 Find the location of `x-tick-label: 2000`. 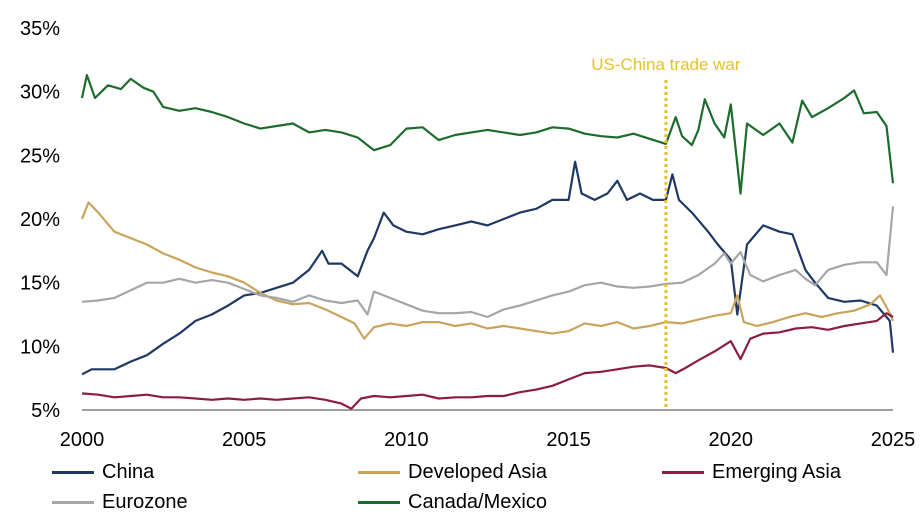

x-tick-label: 2000 is located at coordinates (82, 440).